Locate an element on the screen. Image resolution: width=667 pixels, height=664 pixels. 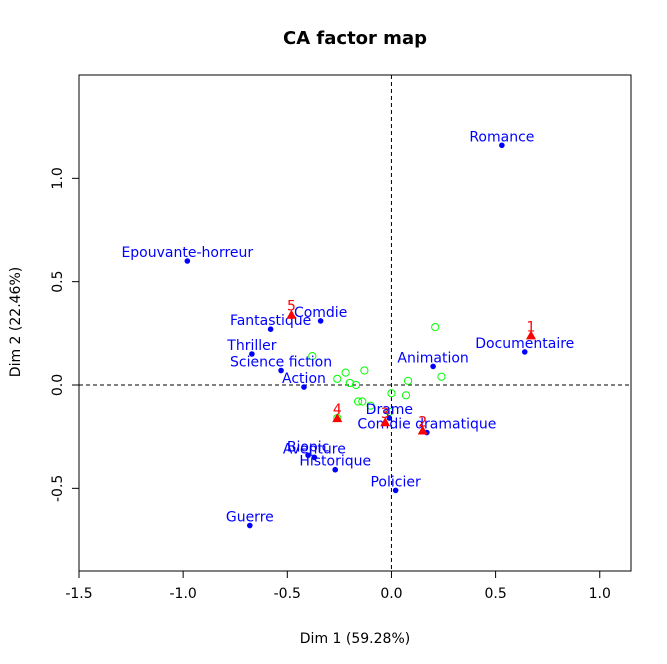
row-point-label: Action is located at coordinates (304, 379).